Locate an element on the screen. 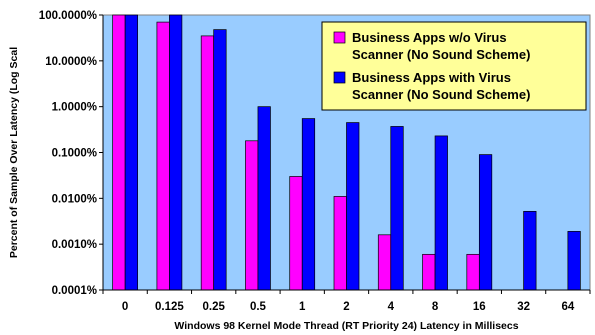  x-tick-label: 2 is located at coordinates (346, 307).